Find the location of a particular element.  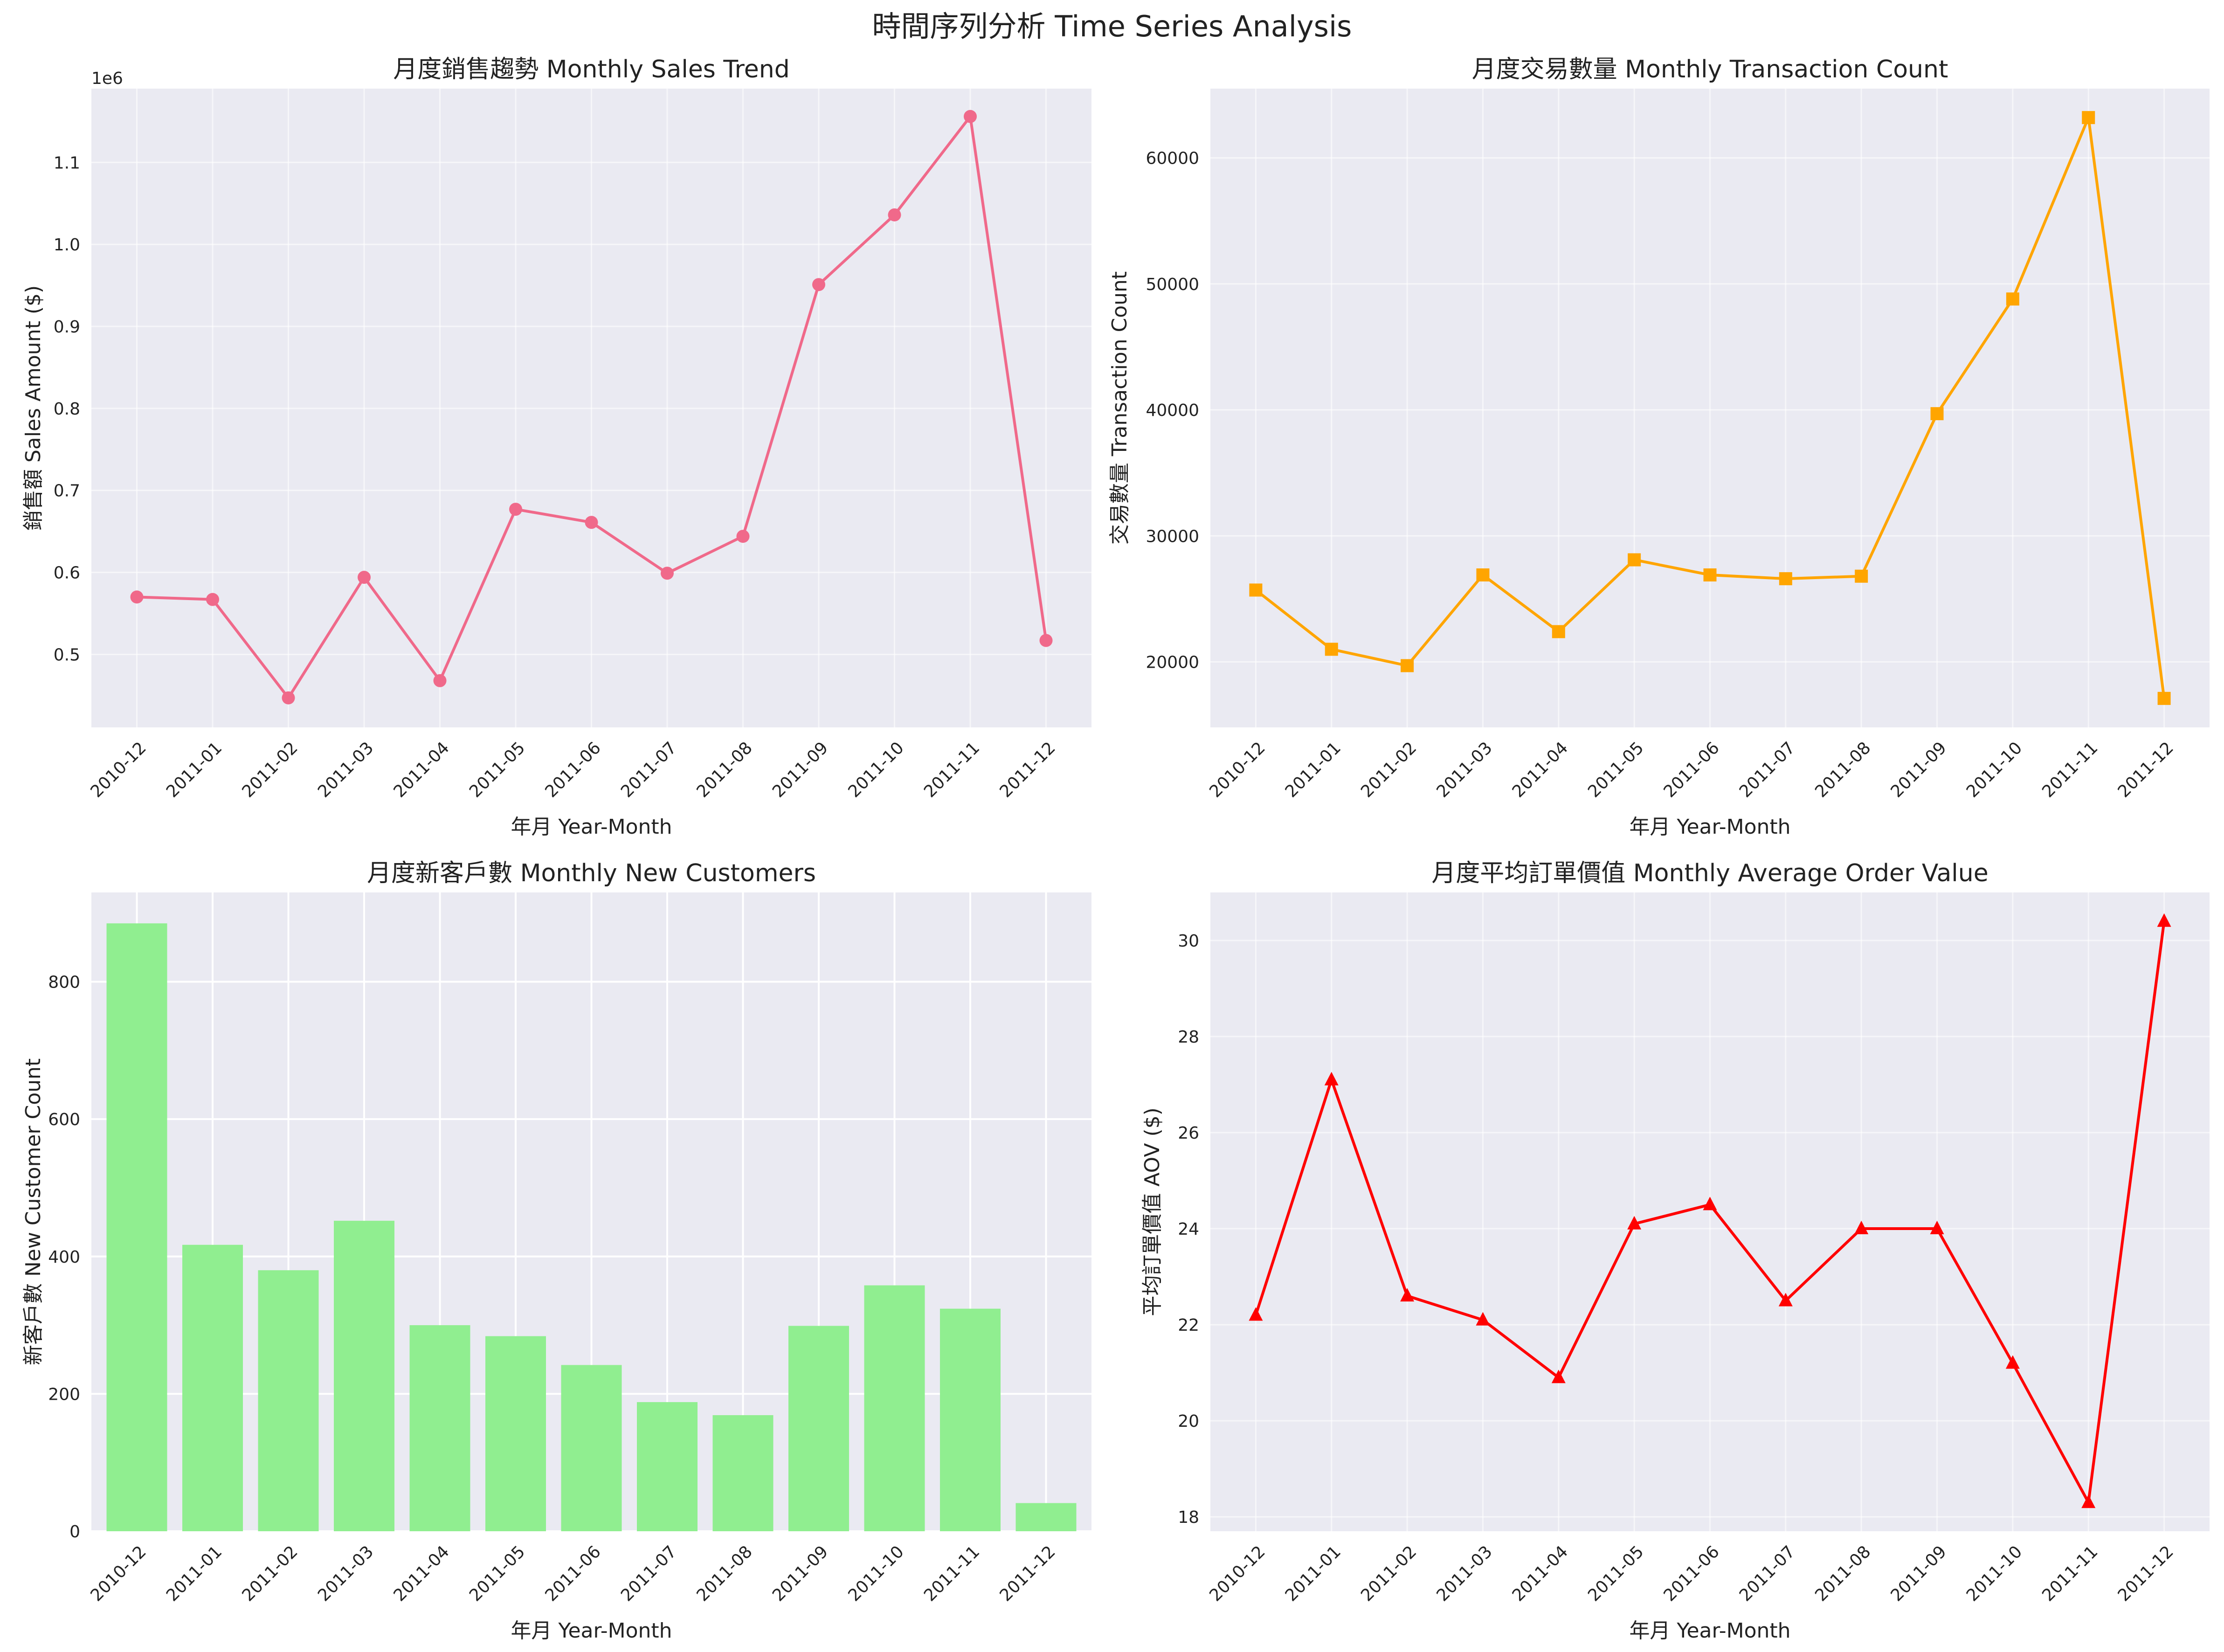

chart-title: 月度平均訂單價值 Monthly Average Order Value is located at coordinates (1709, 873).